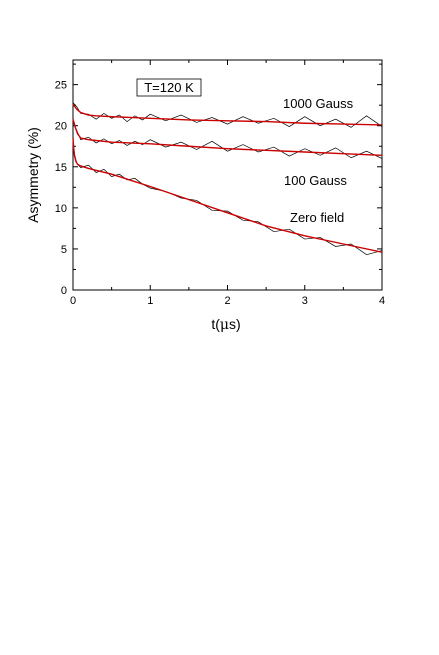  I want to click on data-line-zero-field, so click(227, 199).